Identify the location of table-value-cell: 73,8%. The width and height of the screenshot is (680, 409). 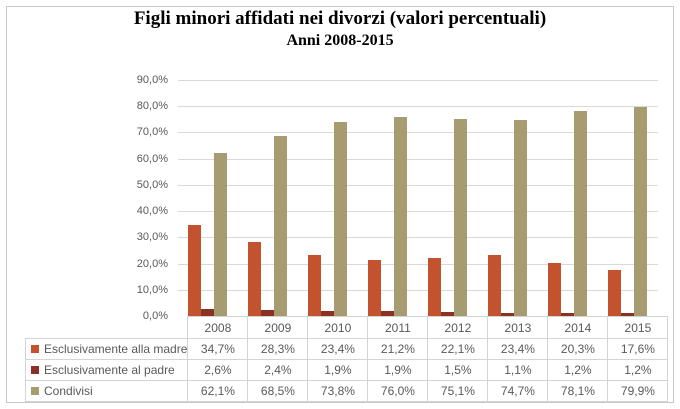
(338, 391).